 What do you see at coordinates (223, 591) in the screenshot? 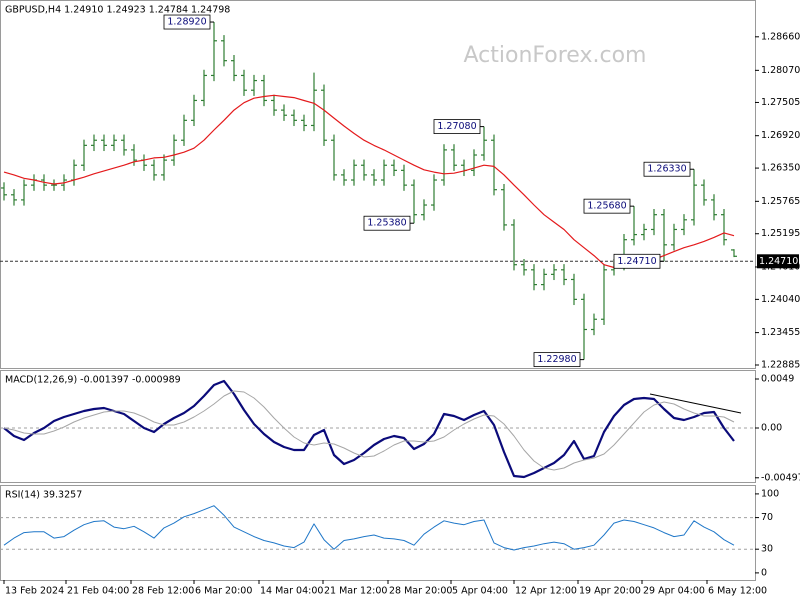
I see `x-tick-label: 6 Mar 20:00` at bounding box center [223, 591].